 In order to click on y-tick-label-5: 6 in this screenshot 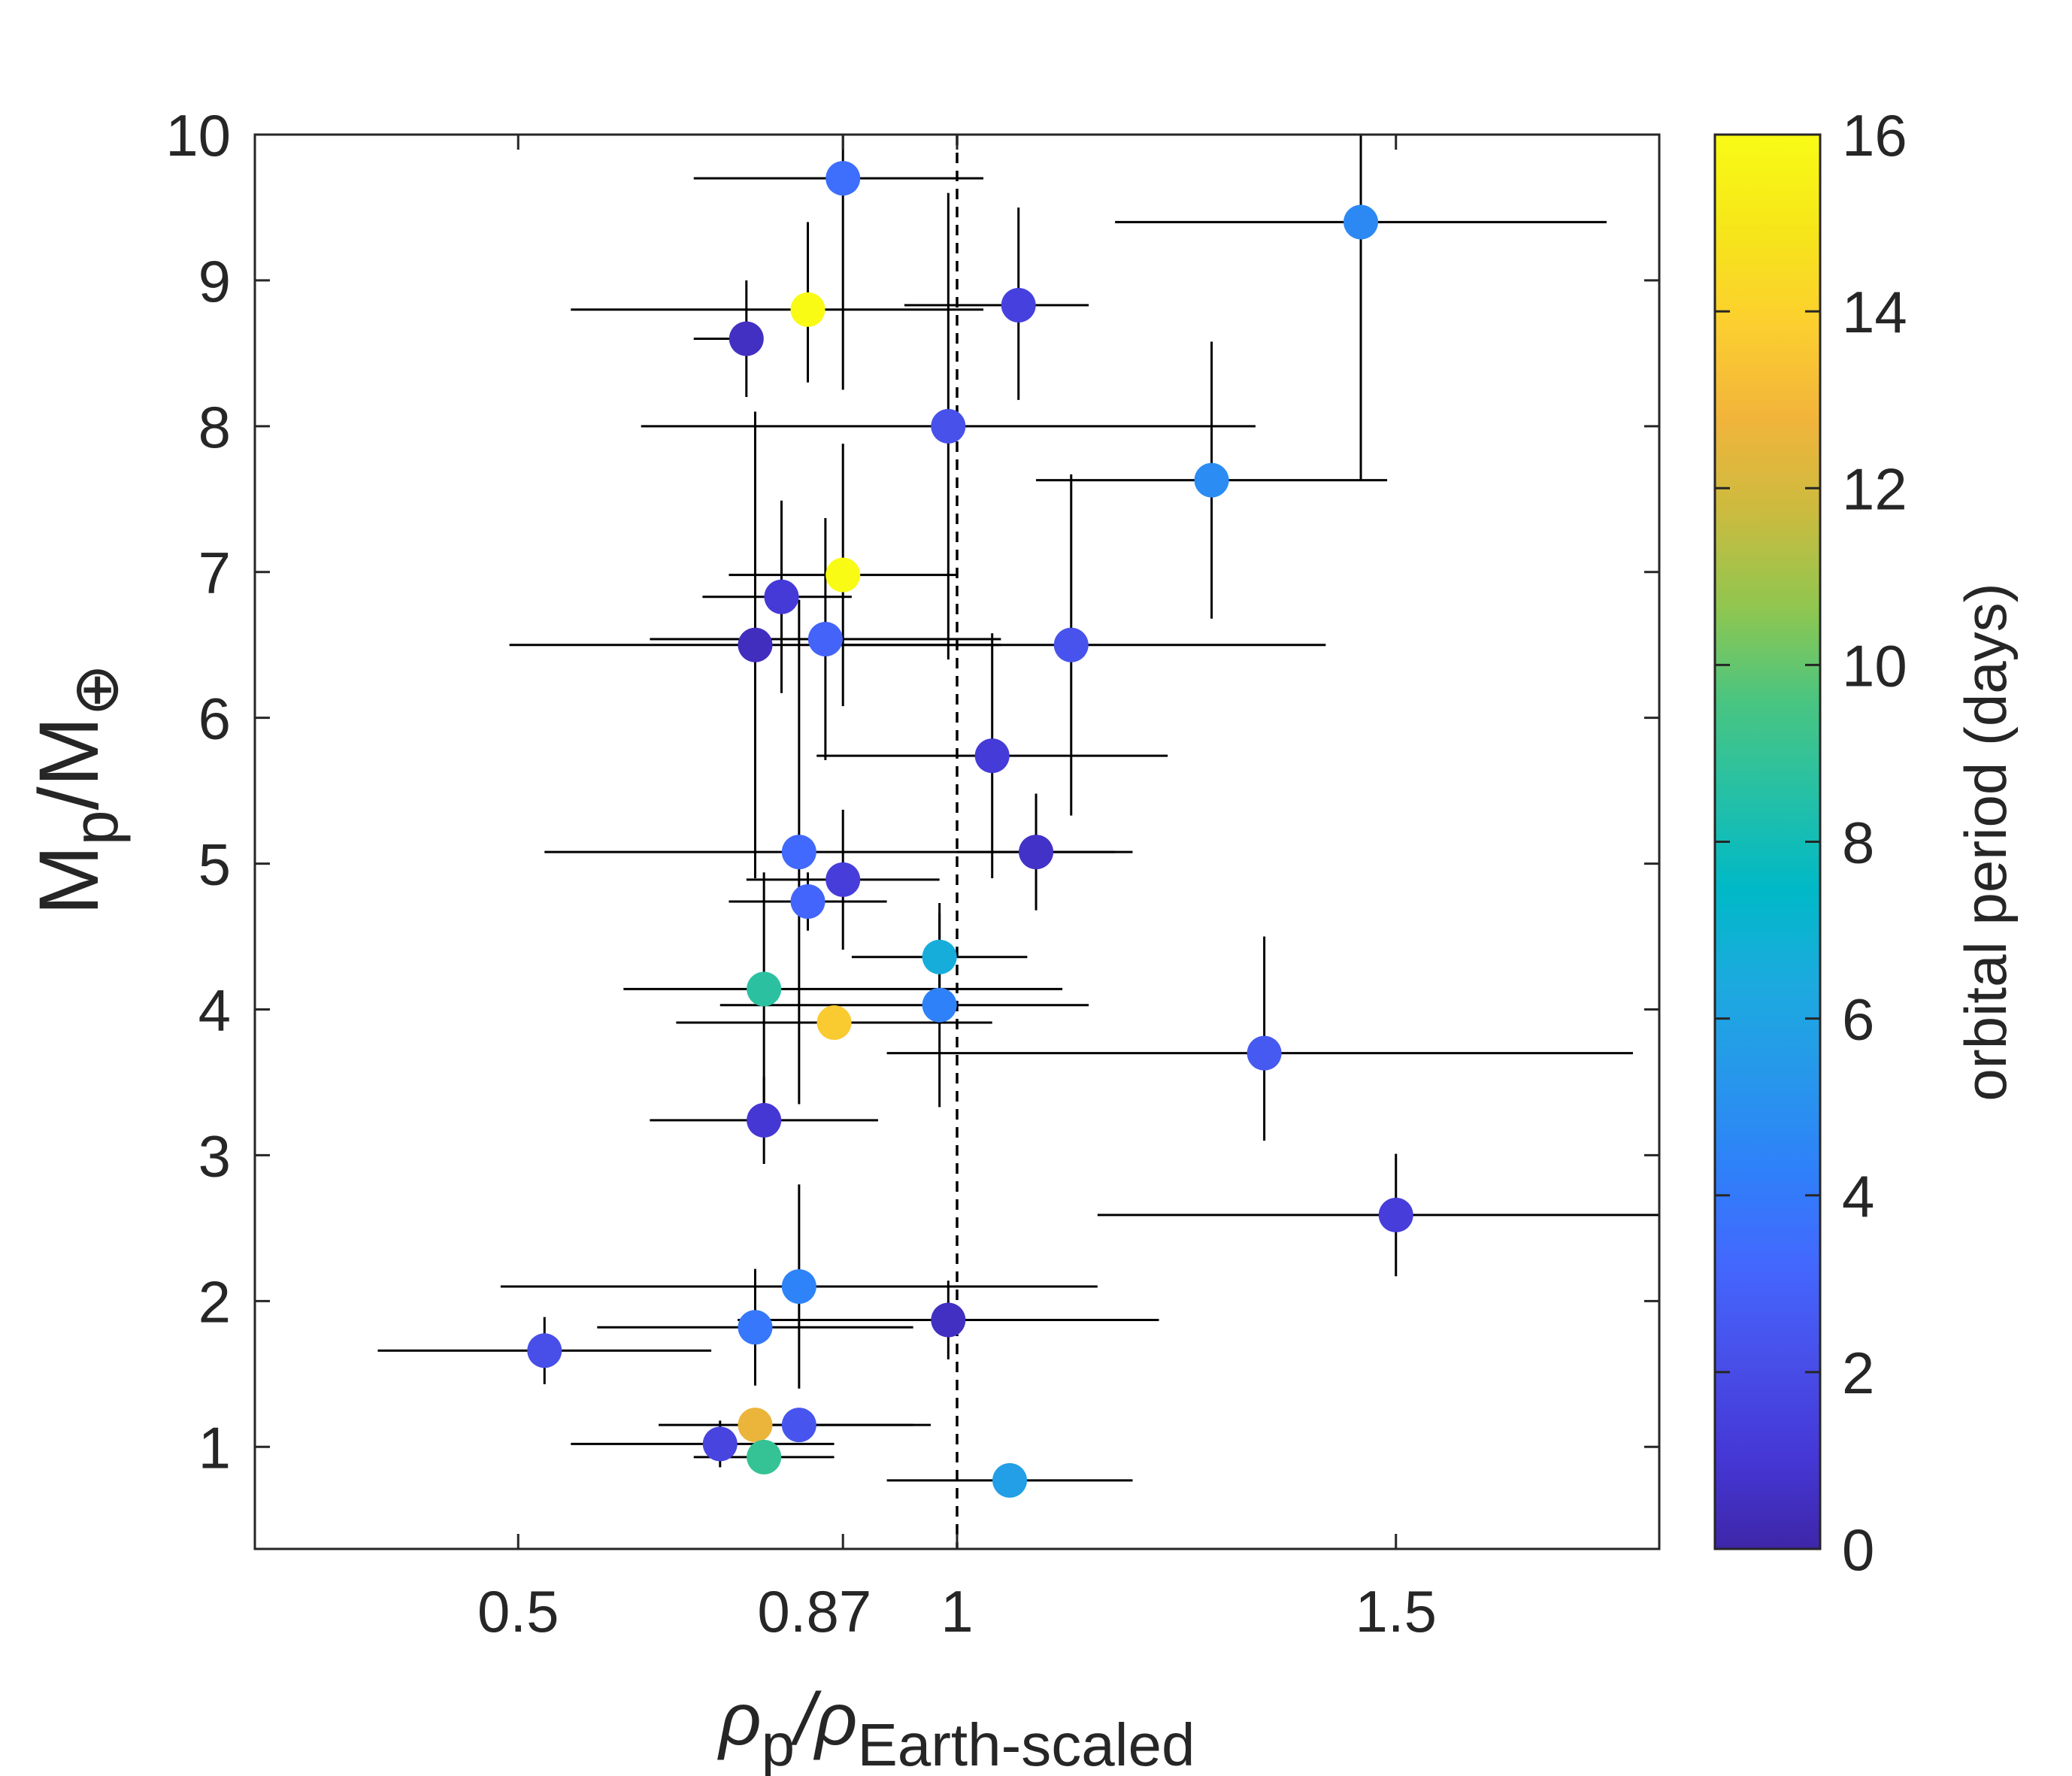, I will do `click(214, 719)`.